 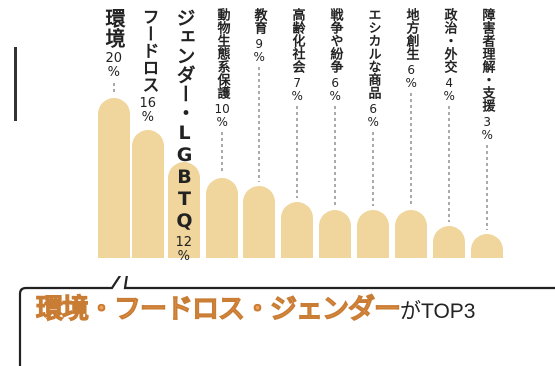 What do you see at coordinates (222, 53) in the screenshot?
I see `category-label-4: 動物生態系保護` at bounding box center [222, 53].